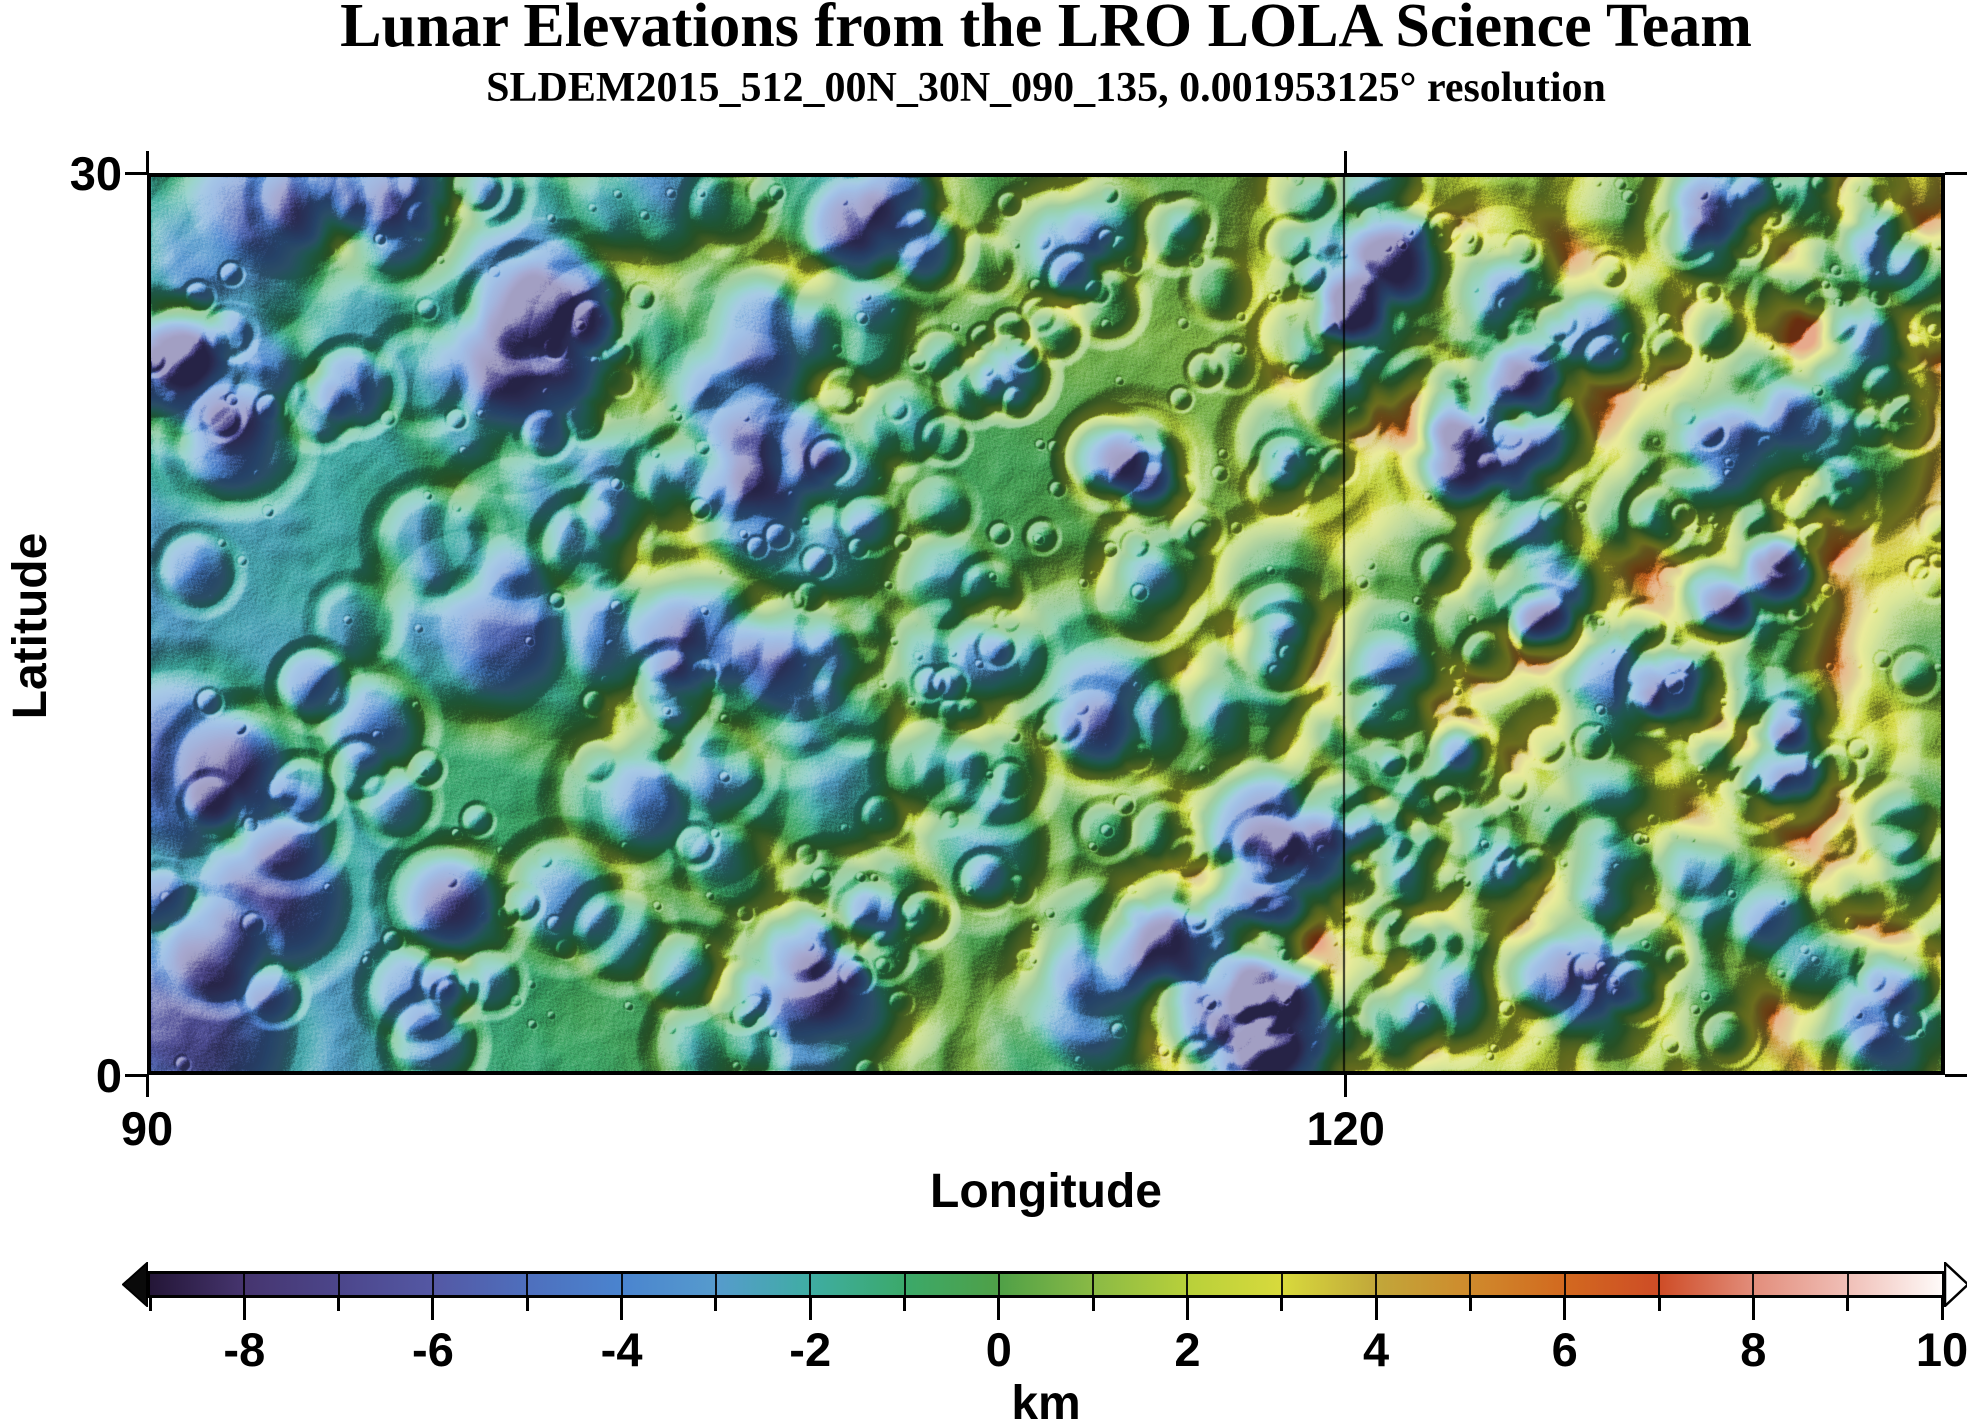 The image size is (1967, 1422). What do you see at coordinates (433, 1309) in the screenshot?
I see `colorbar-tick--6` at bounding box center [433, 1309].